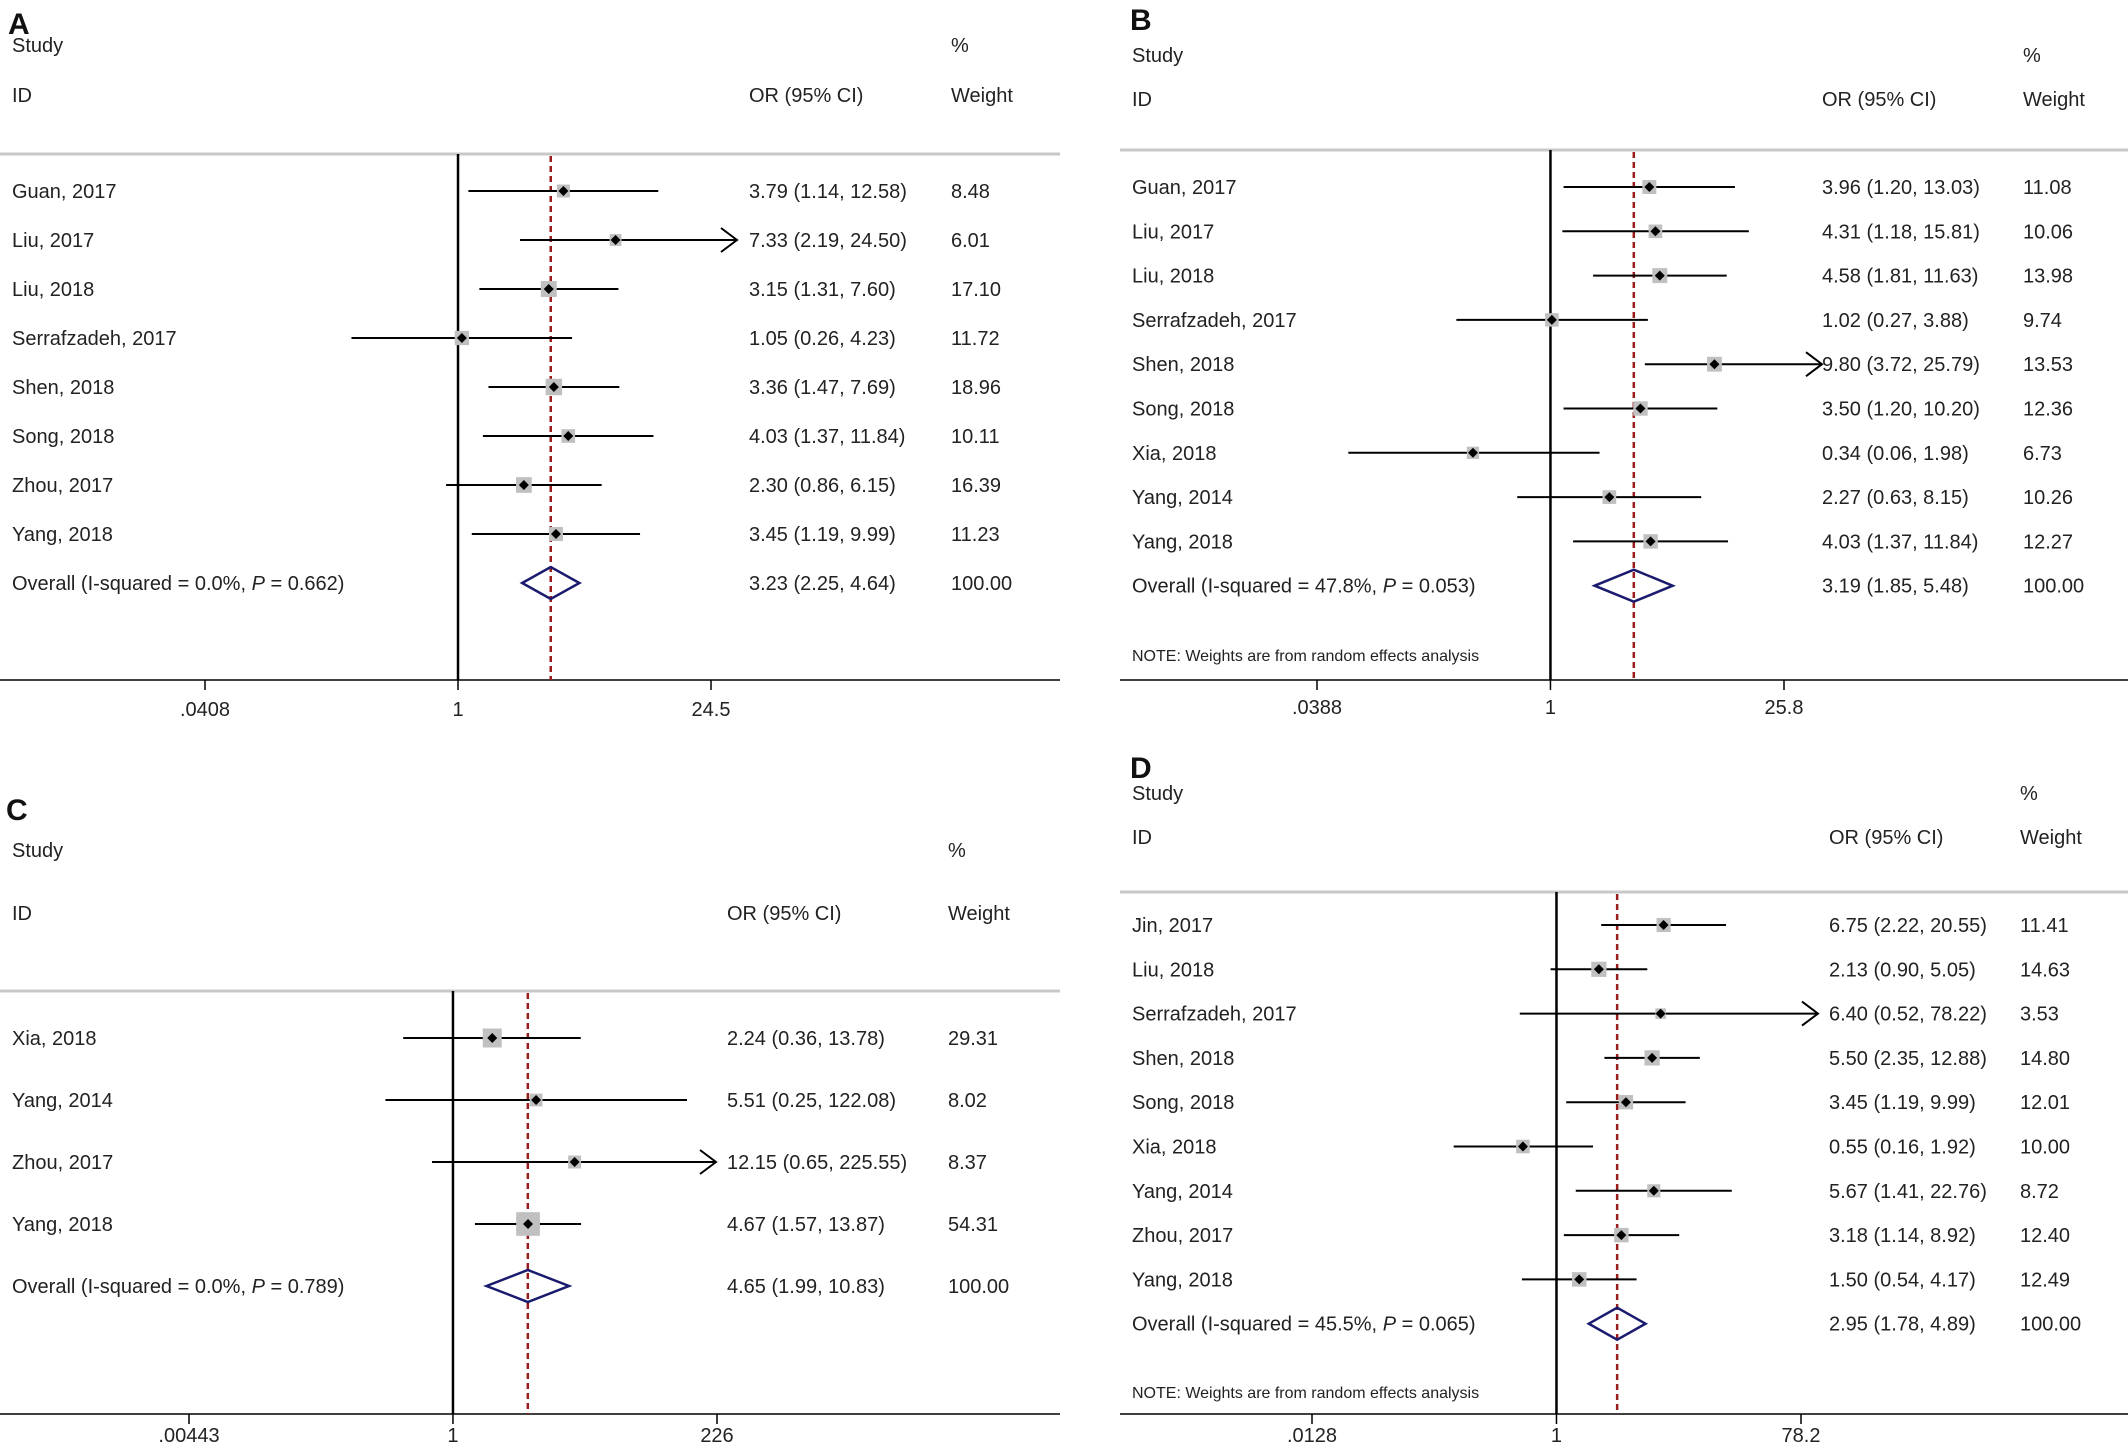  I want to click on ci-arrow, so click(1810, 1013).